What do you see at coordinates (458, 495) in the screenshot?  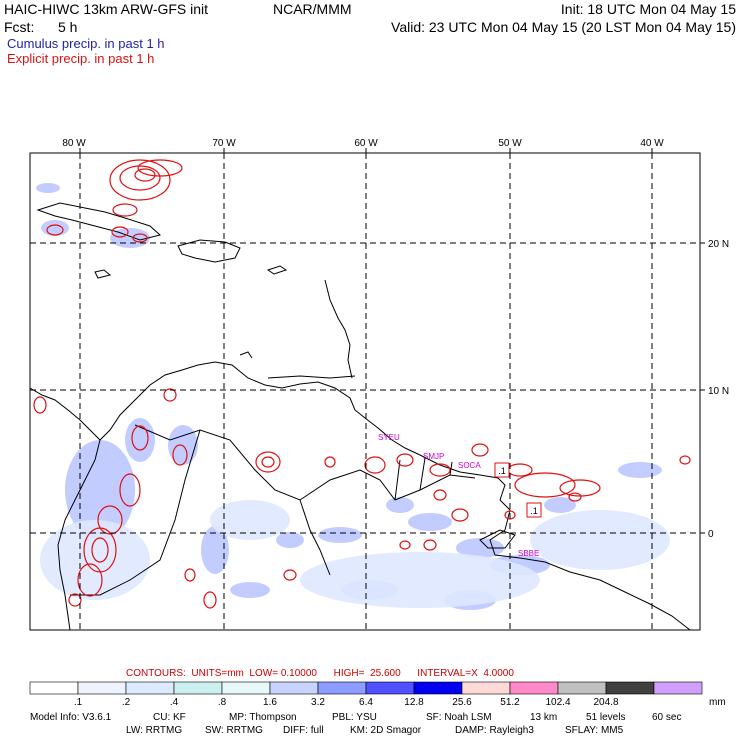 I see `station-labels: SYEU SMJP SOCA SBBE` at bounding box center [458, 495].